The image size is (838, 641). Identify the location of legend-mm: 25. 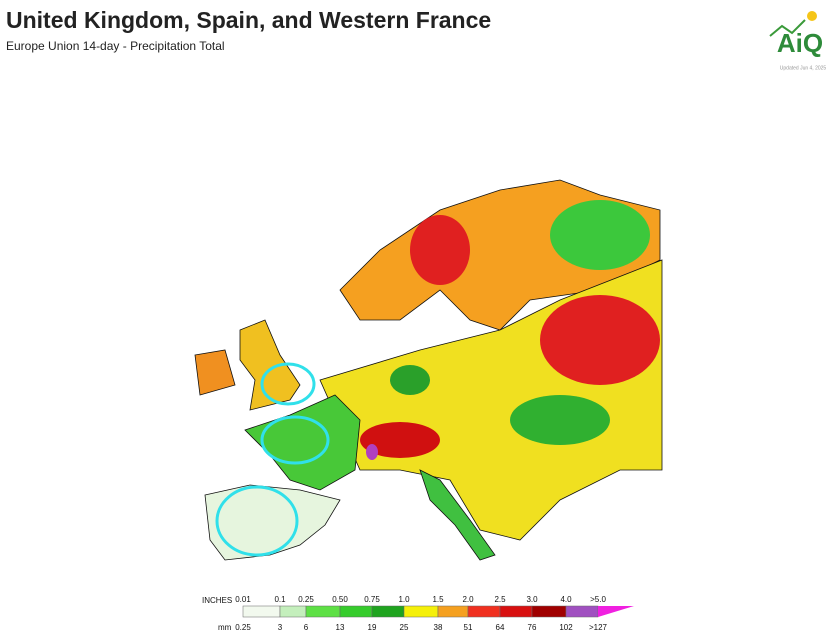
(404, 627).